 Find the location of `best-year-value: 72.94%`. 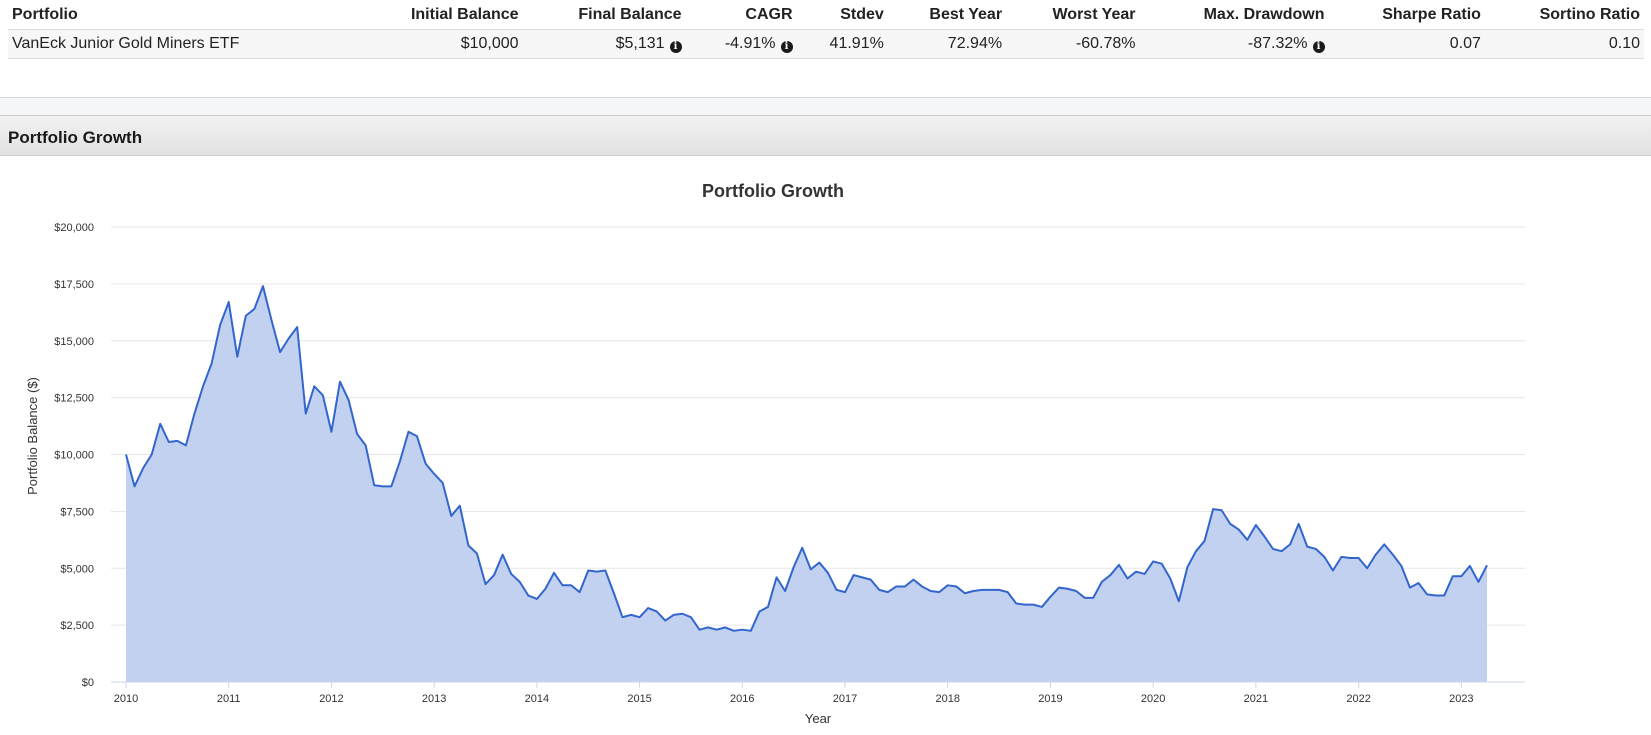

best-year-value: 72.94% is located at coordinates (947, 44).